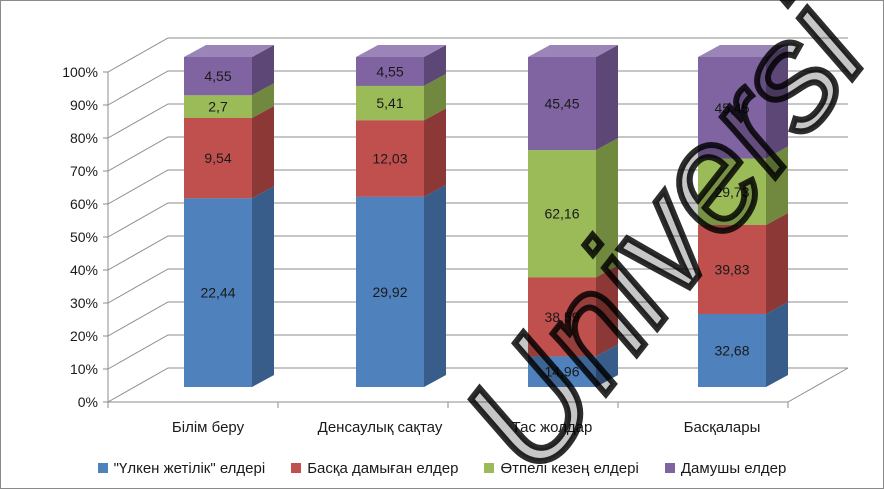 The height and width of the screenshot is (489, 884). What do you see at coordinates (84, 204) in the screenshot?
I see `y-tick-label: 60%` at bounding box center [84, 204].